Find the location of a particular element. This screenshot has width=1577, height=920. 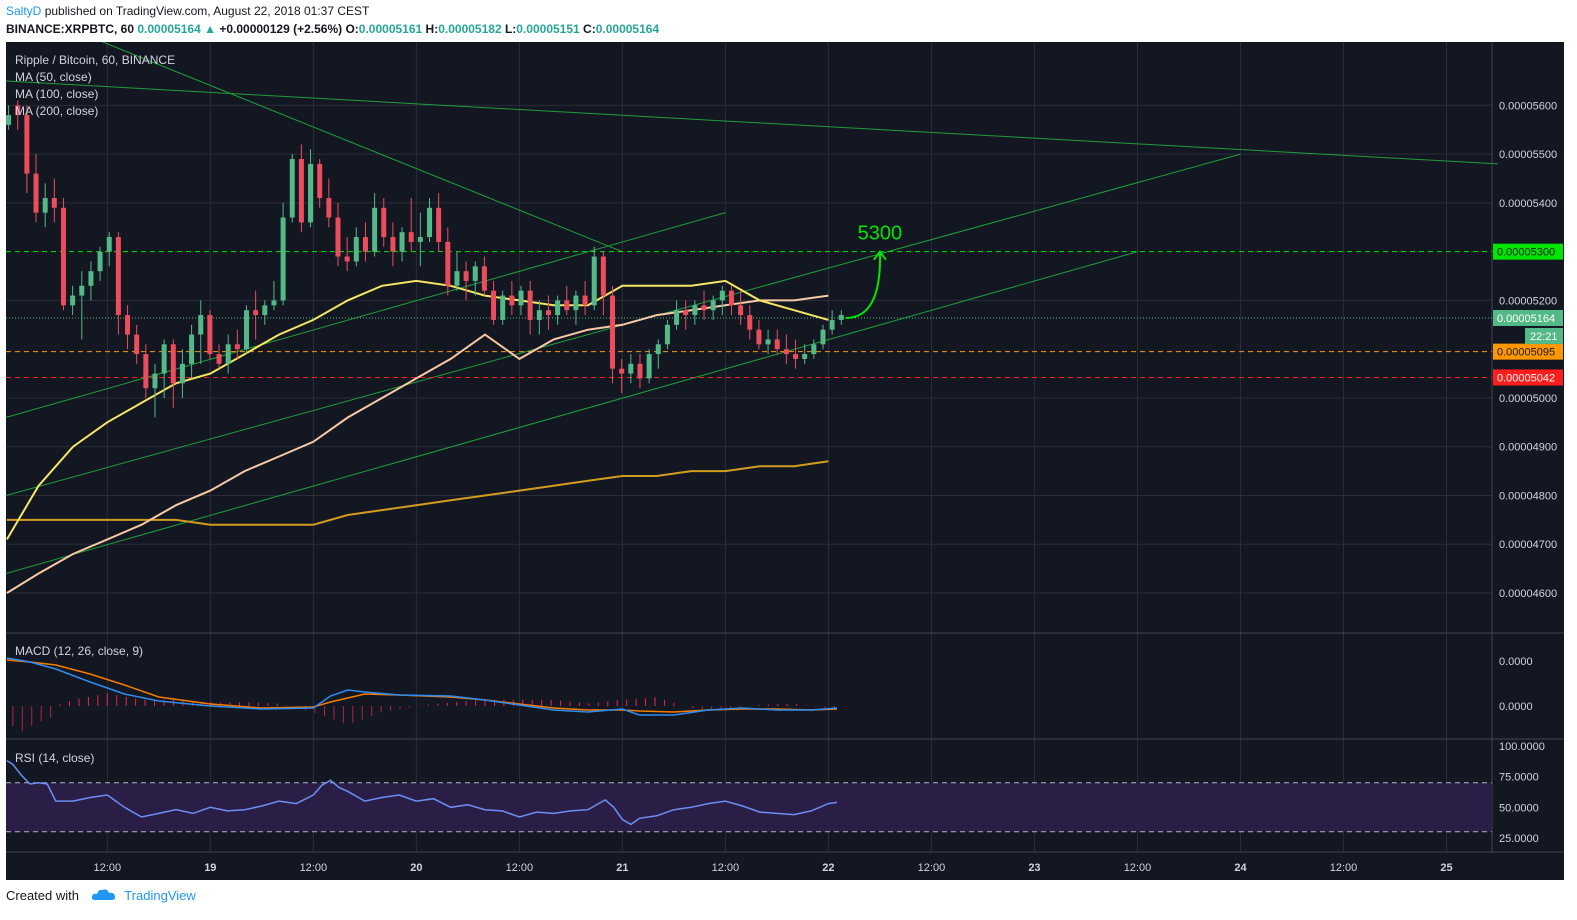

rsi-tick-label: 25.0000 is located at coordinates (1519, 839).